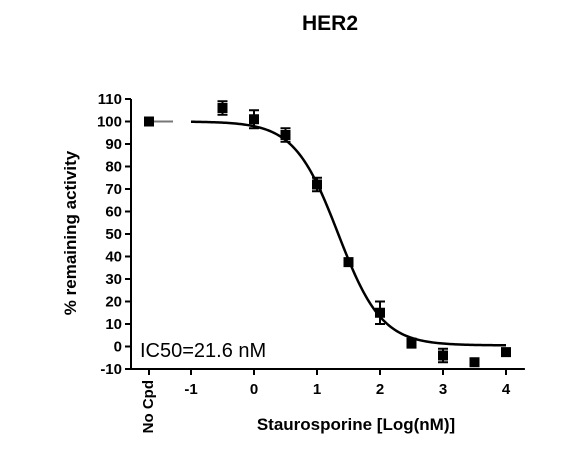 The image size is (571, 467). What do you see at coordinates (347, 383) in the screenshot?
I see `x-axis-ticks: -1 0 1 2 3 4` at bounding box center [347, 383].